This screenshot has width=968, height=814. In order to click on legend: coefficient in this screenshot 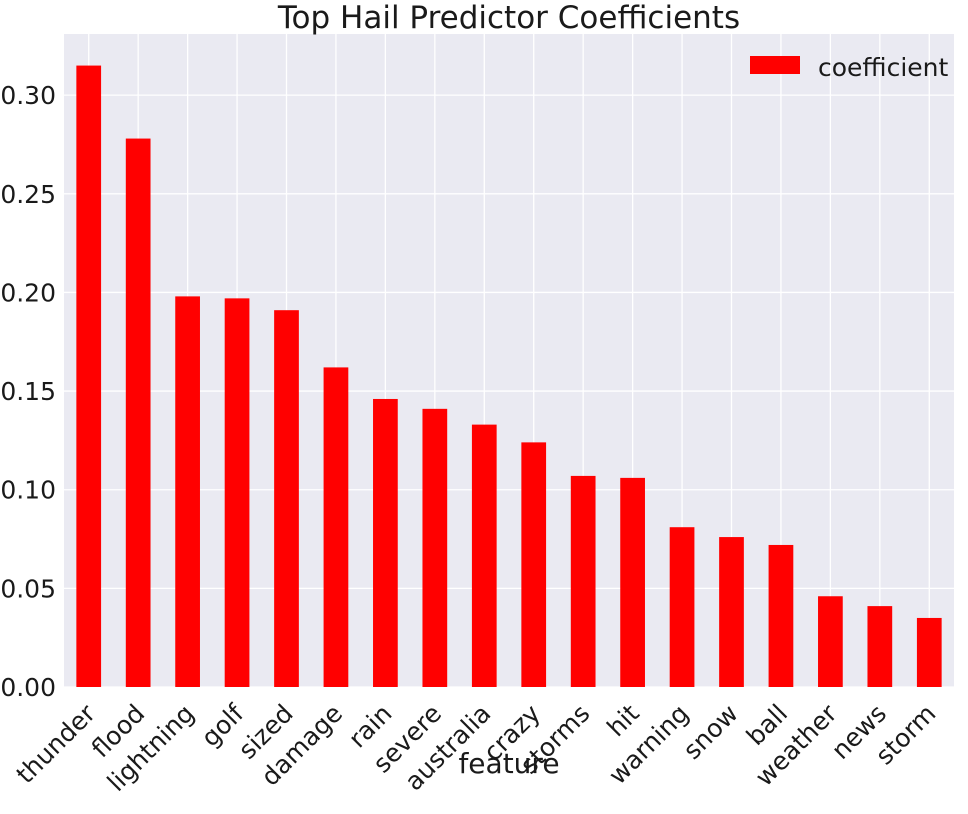, I will do `click(849, 67)`.